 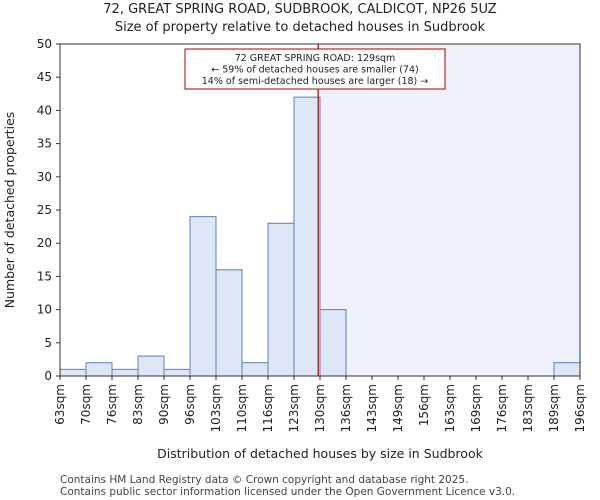 What do you see at coordinates (281, 299) in the screenshot?
I see `bar-116sqm` at bounding box center [281, 299].